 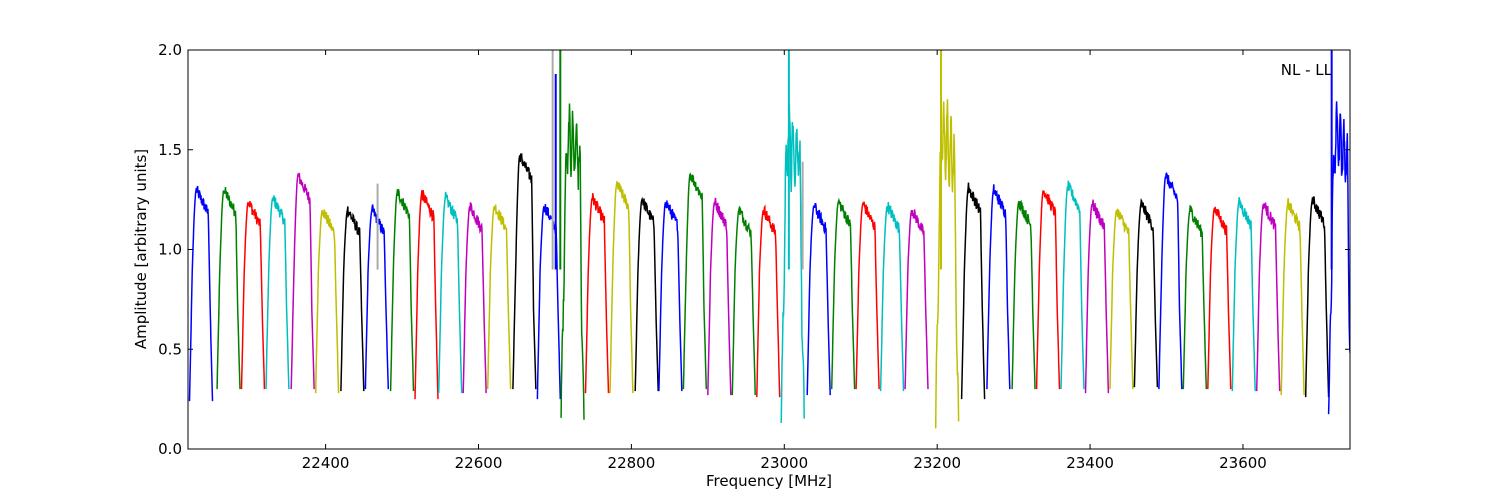 I want to click on y-axis-title: Amplitude [arbitrary units], so click(x=141, y=249).